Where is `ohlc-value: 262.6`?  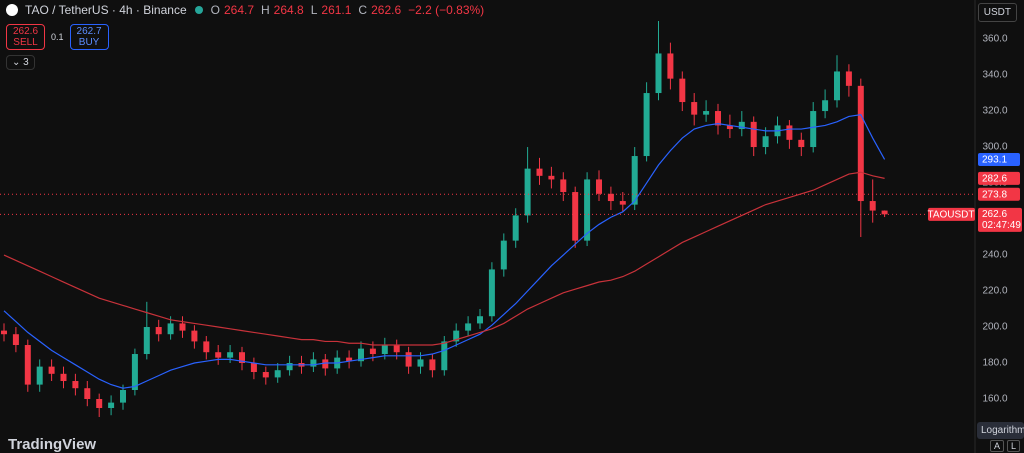 ohlc-value: 262.6 is located at coordinates (386, 10).